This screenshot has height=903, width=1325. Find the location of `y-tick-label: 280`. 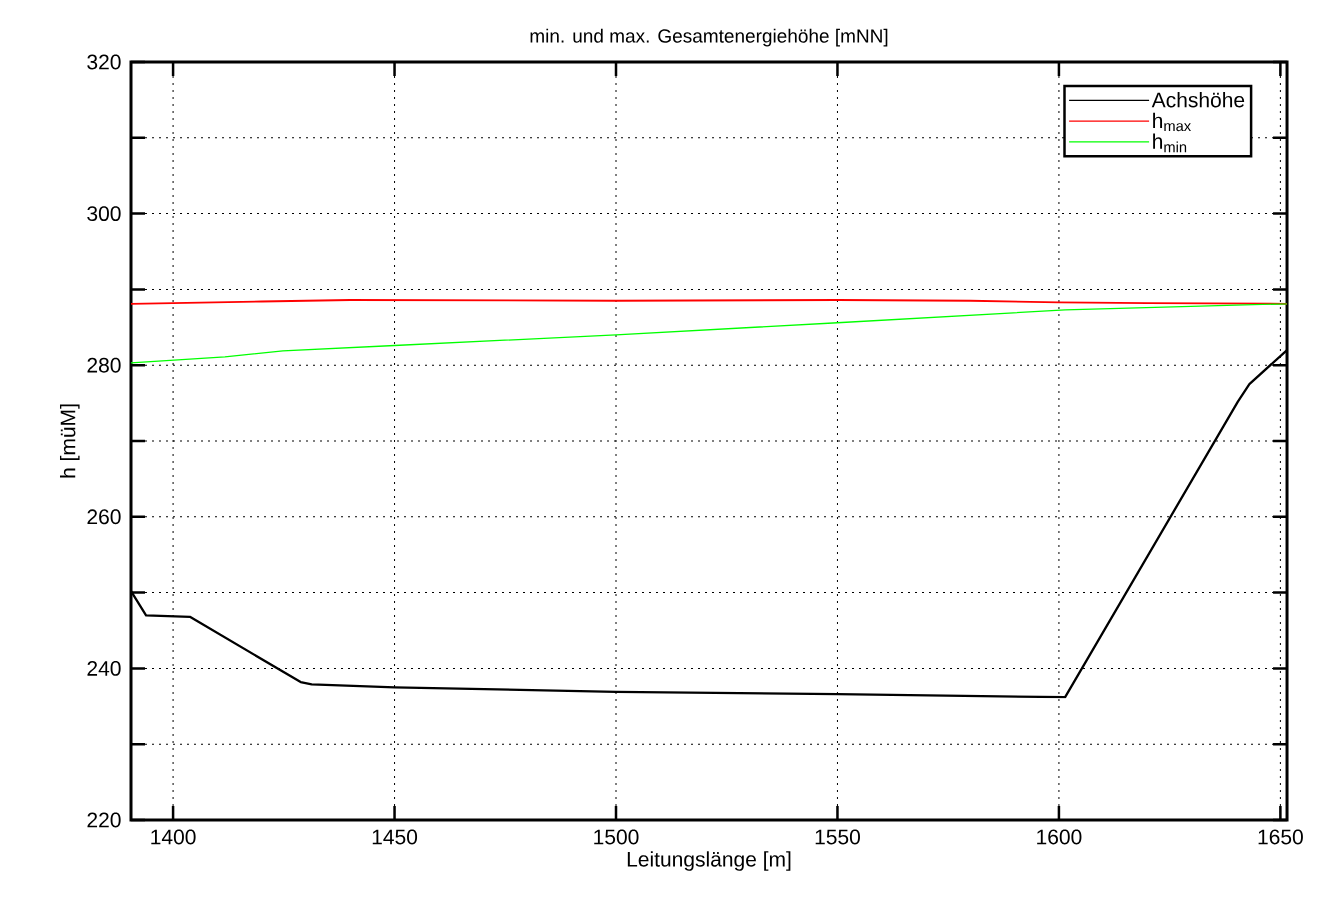

y-tick-label: 280 is located at coordinates (104, 365).